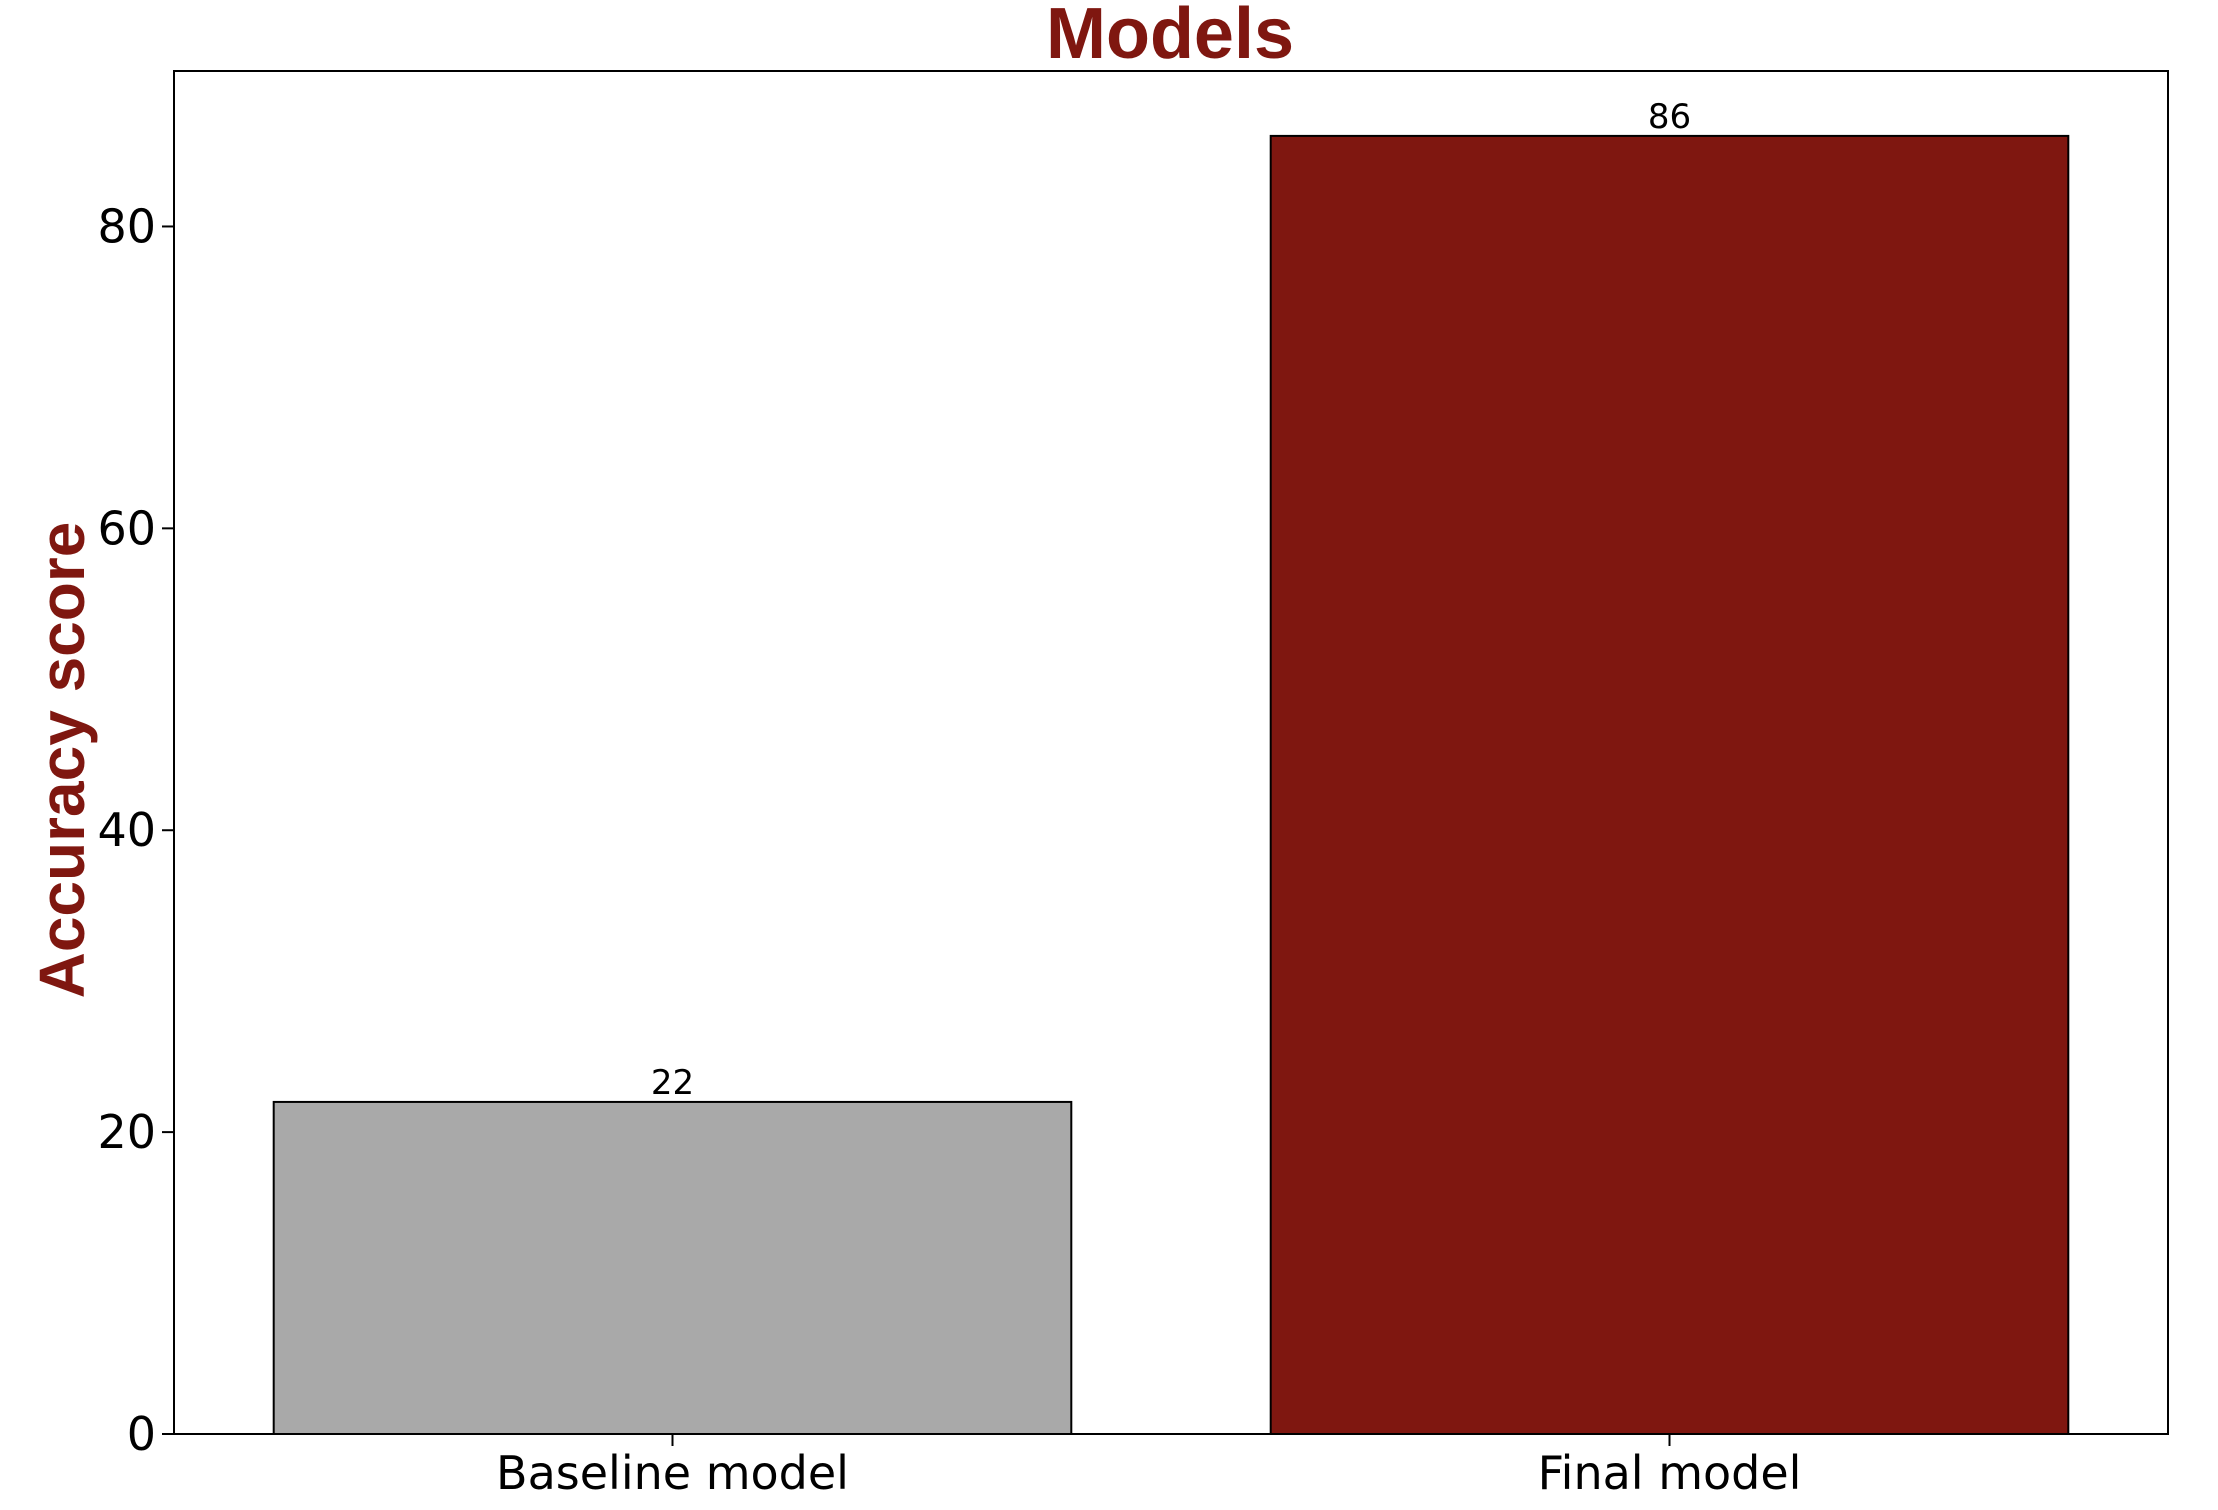 The height and width of the screenshot is (1510, 2218). I want to click on data-label: 86, so click(1669, 117).